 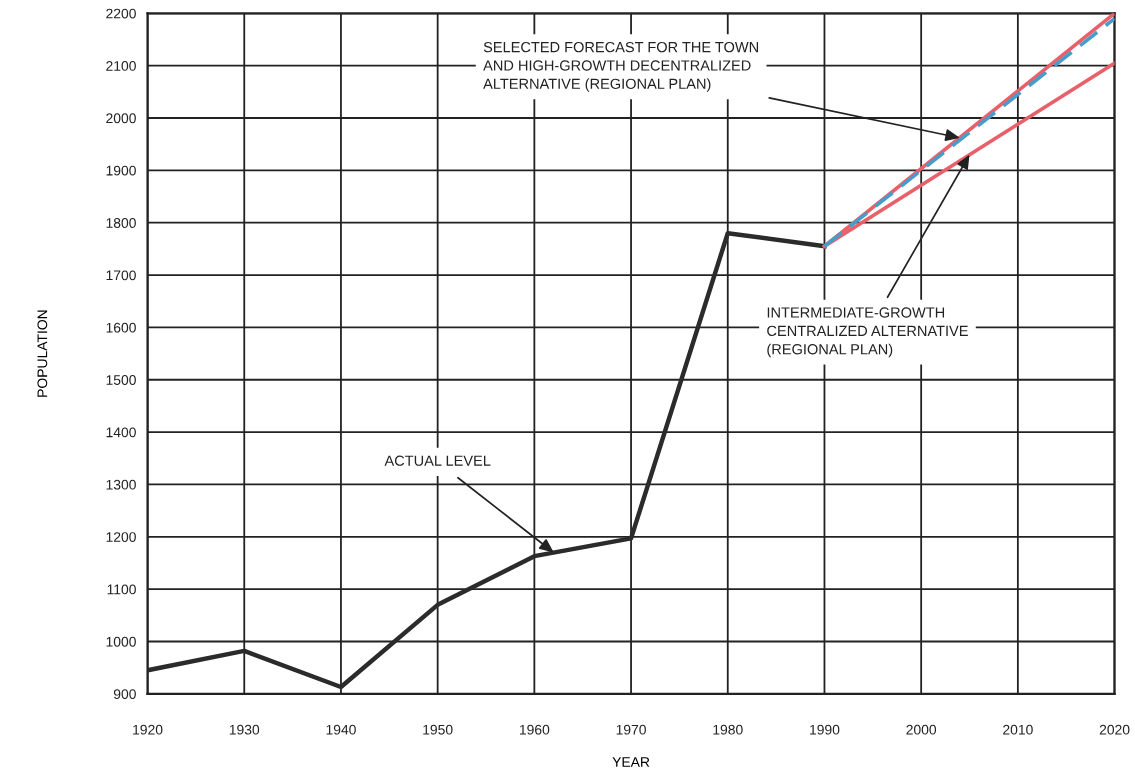 I want to click on x-tick-label: 1990, so click(x=825, y=729).